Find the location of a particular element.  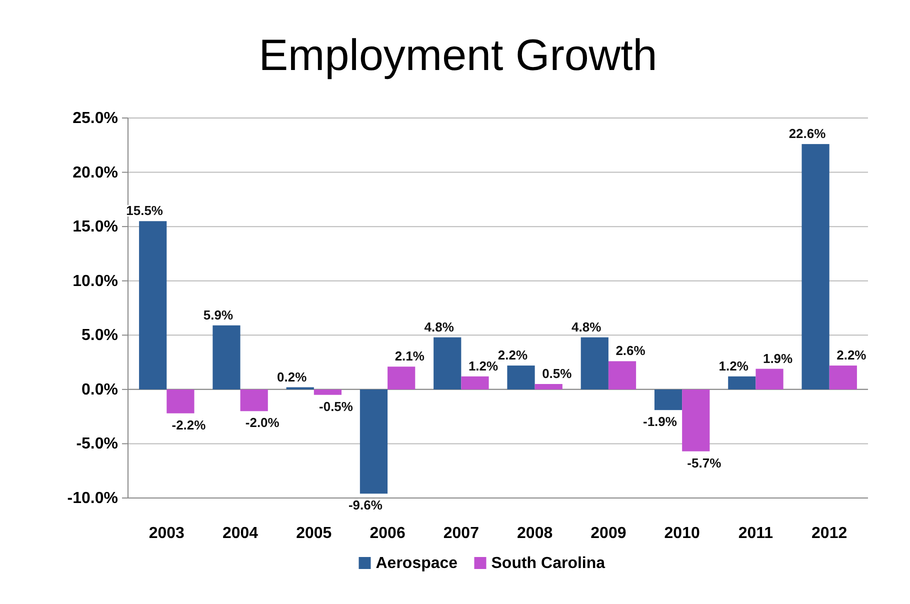

x-tick-label: 2008 is located at coordinates (535, 533).